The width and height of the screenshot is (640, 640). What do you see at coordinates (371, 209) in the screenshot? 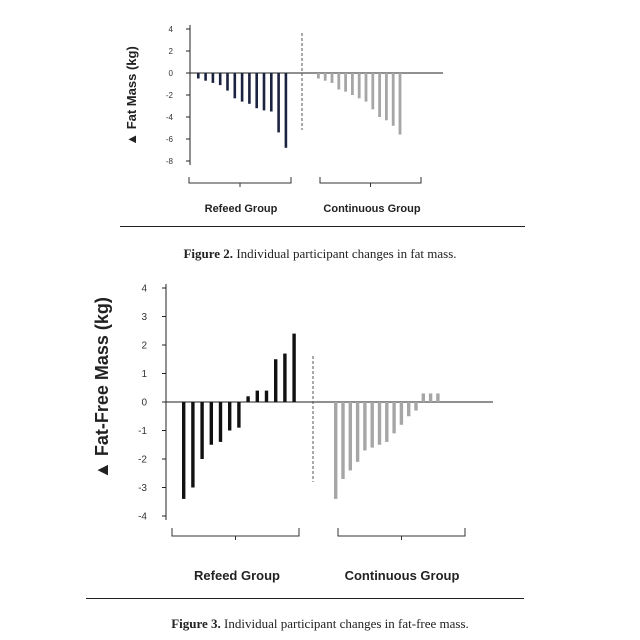
I see `fm-group-label-continuous: Continuous Group` at bounding box center [371, 209].